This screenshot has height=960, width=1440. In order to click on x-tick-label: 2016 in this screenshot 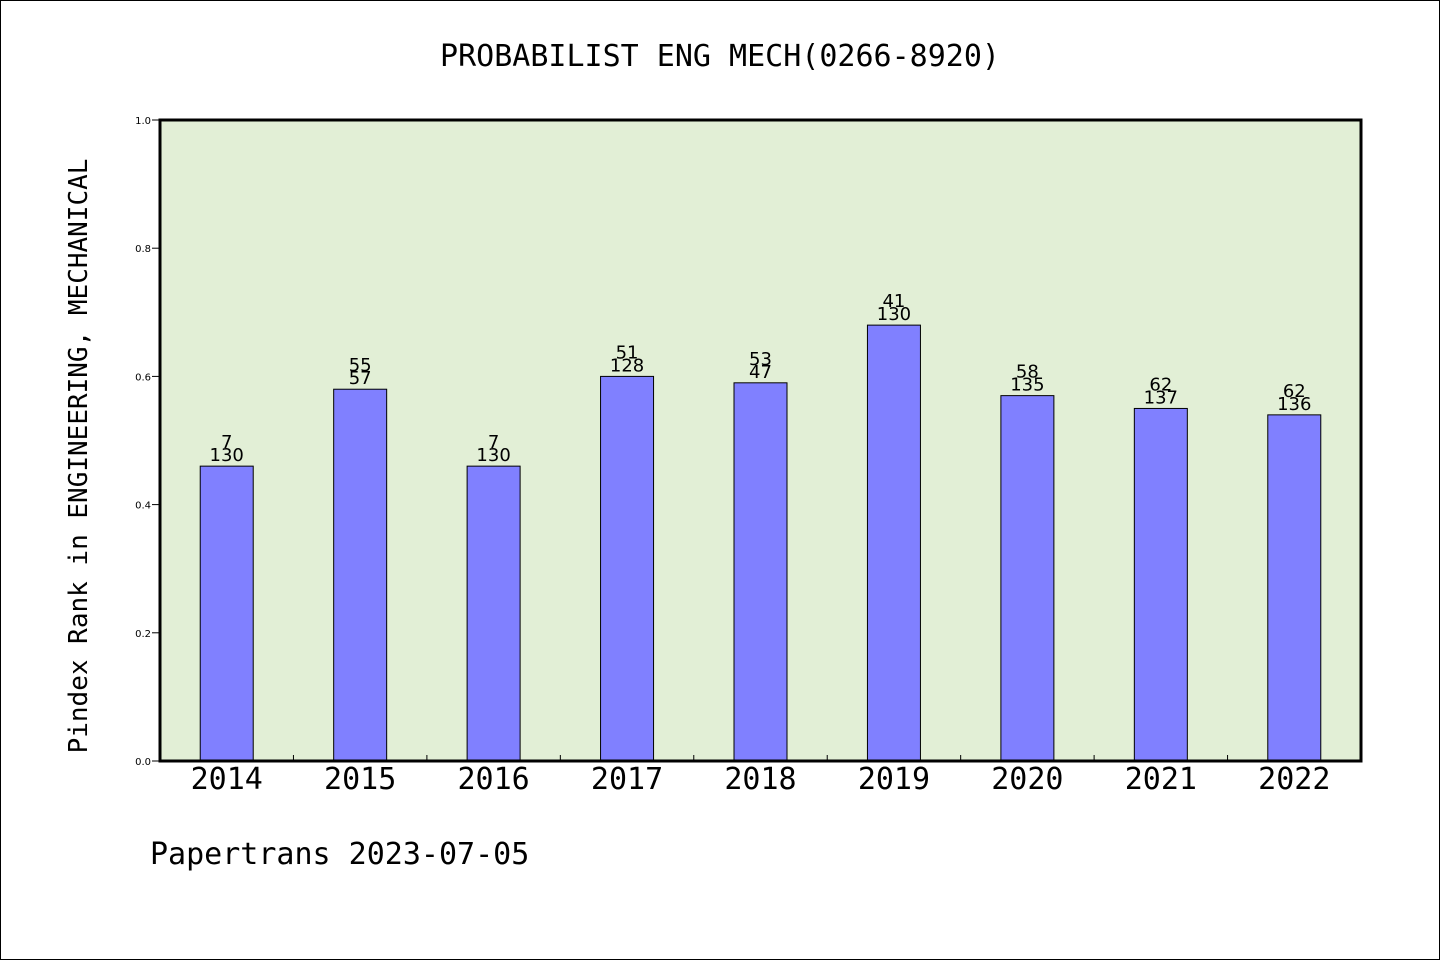, I will do `click(493, 779)`.